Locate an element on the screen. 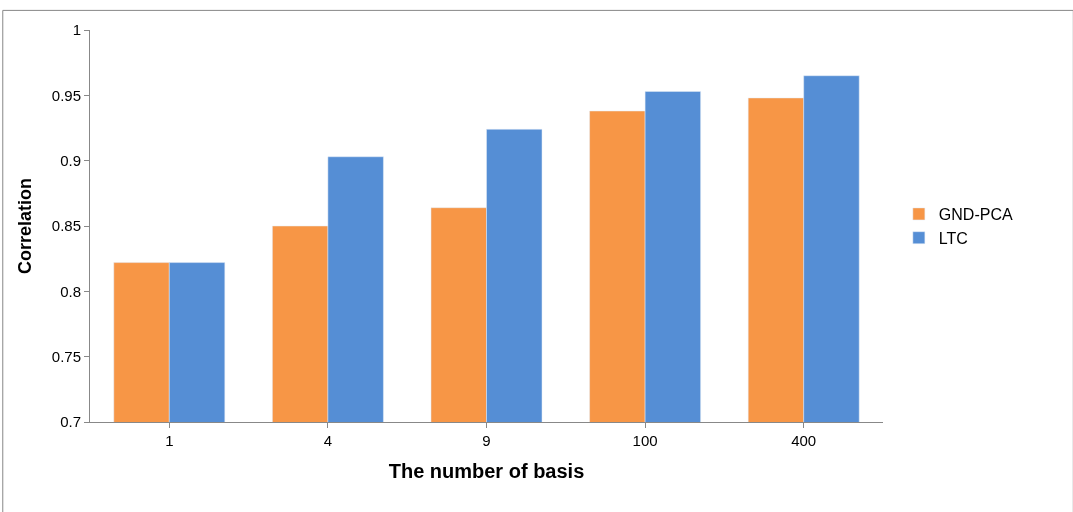 This screenshot has height=512, width=1073. x-tick-label: 400 is located at coordinates (804, 440).